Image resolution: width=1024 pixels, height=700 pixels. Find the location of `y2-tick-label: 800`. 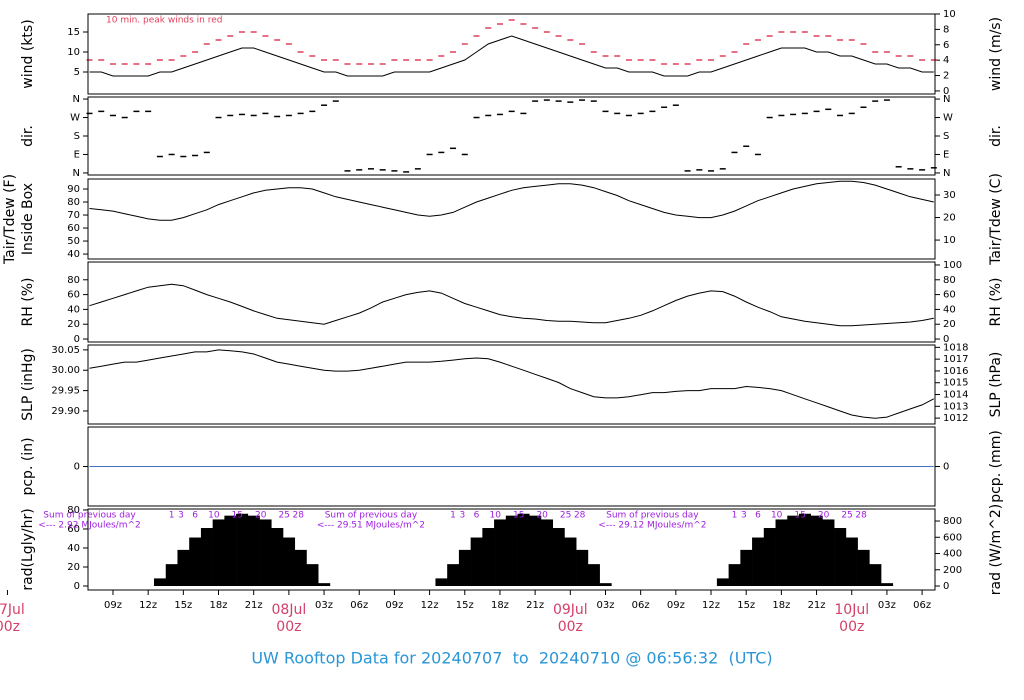

y2-tick-label: 800 is located at coordinates (952, 521).